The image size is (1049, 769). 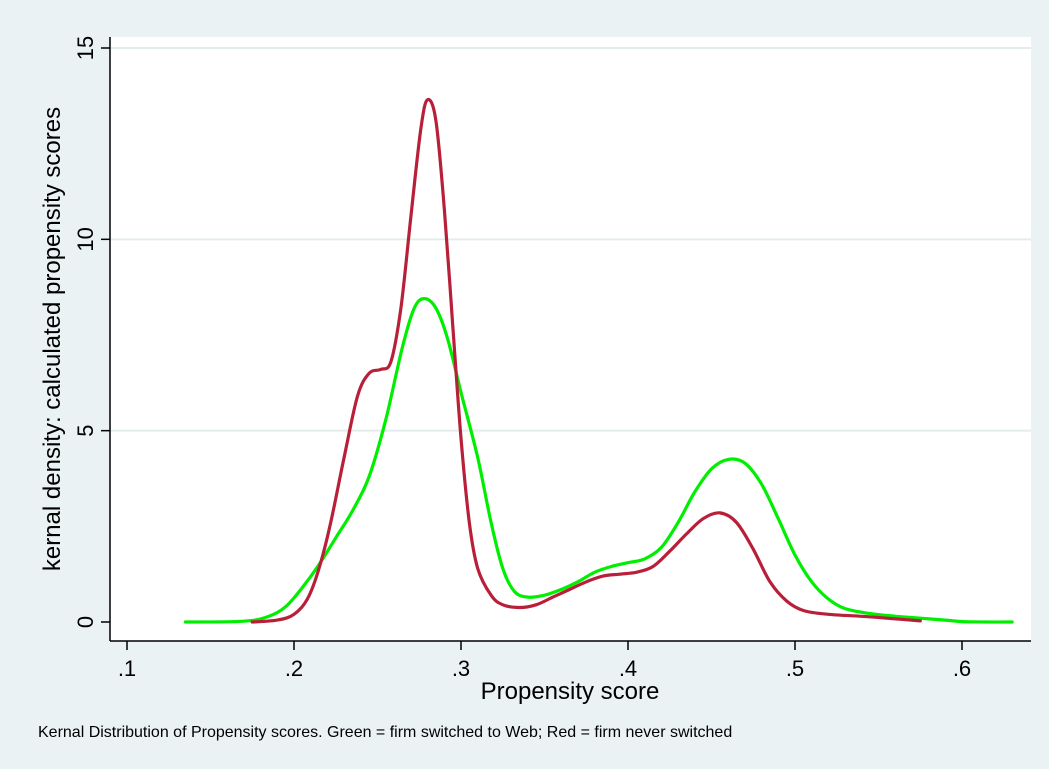 I want to click on x-tick-label-5: .6, so click(x=962, y=668).